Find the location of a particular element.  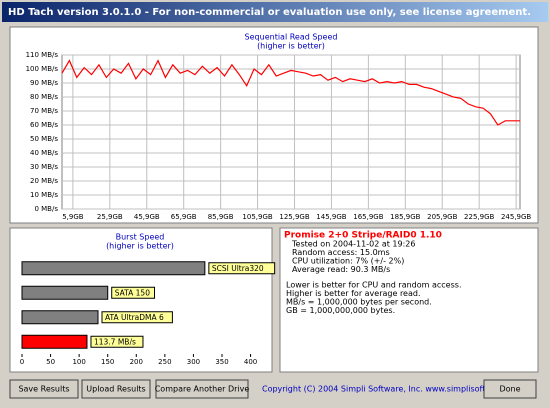

y-tick-label: 30 MB/s is located at coordinates (44, 167).